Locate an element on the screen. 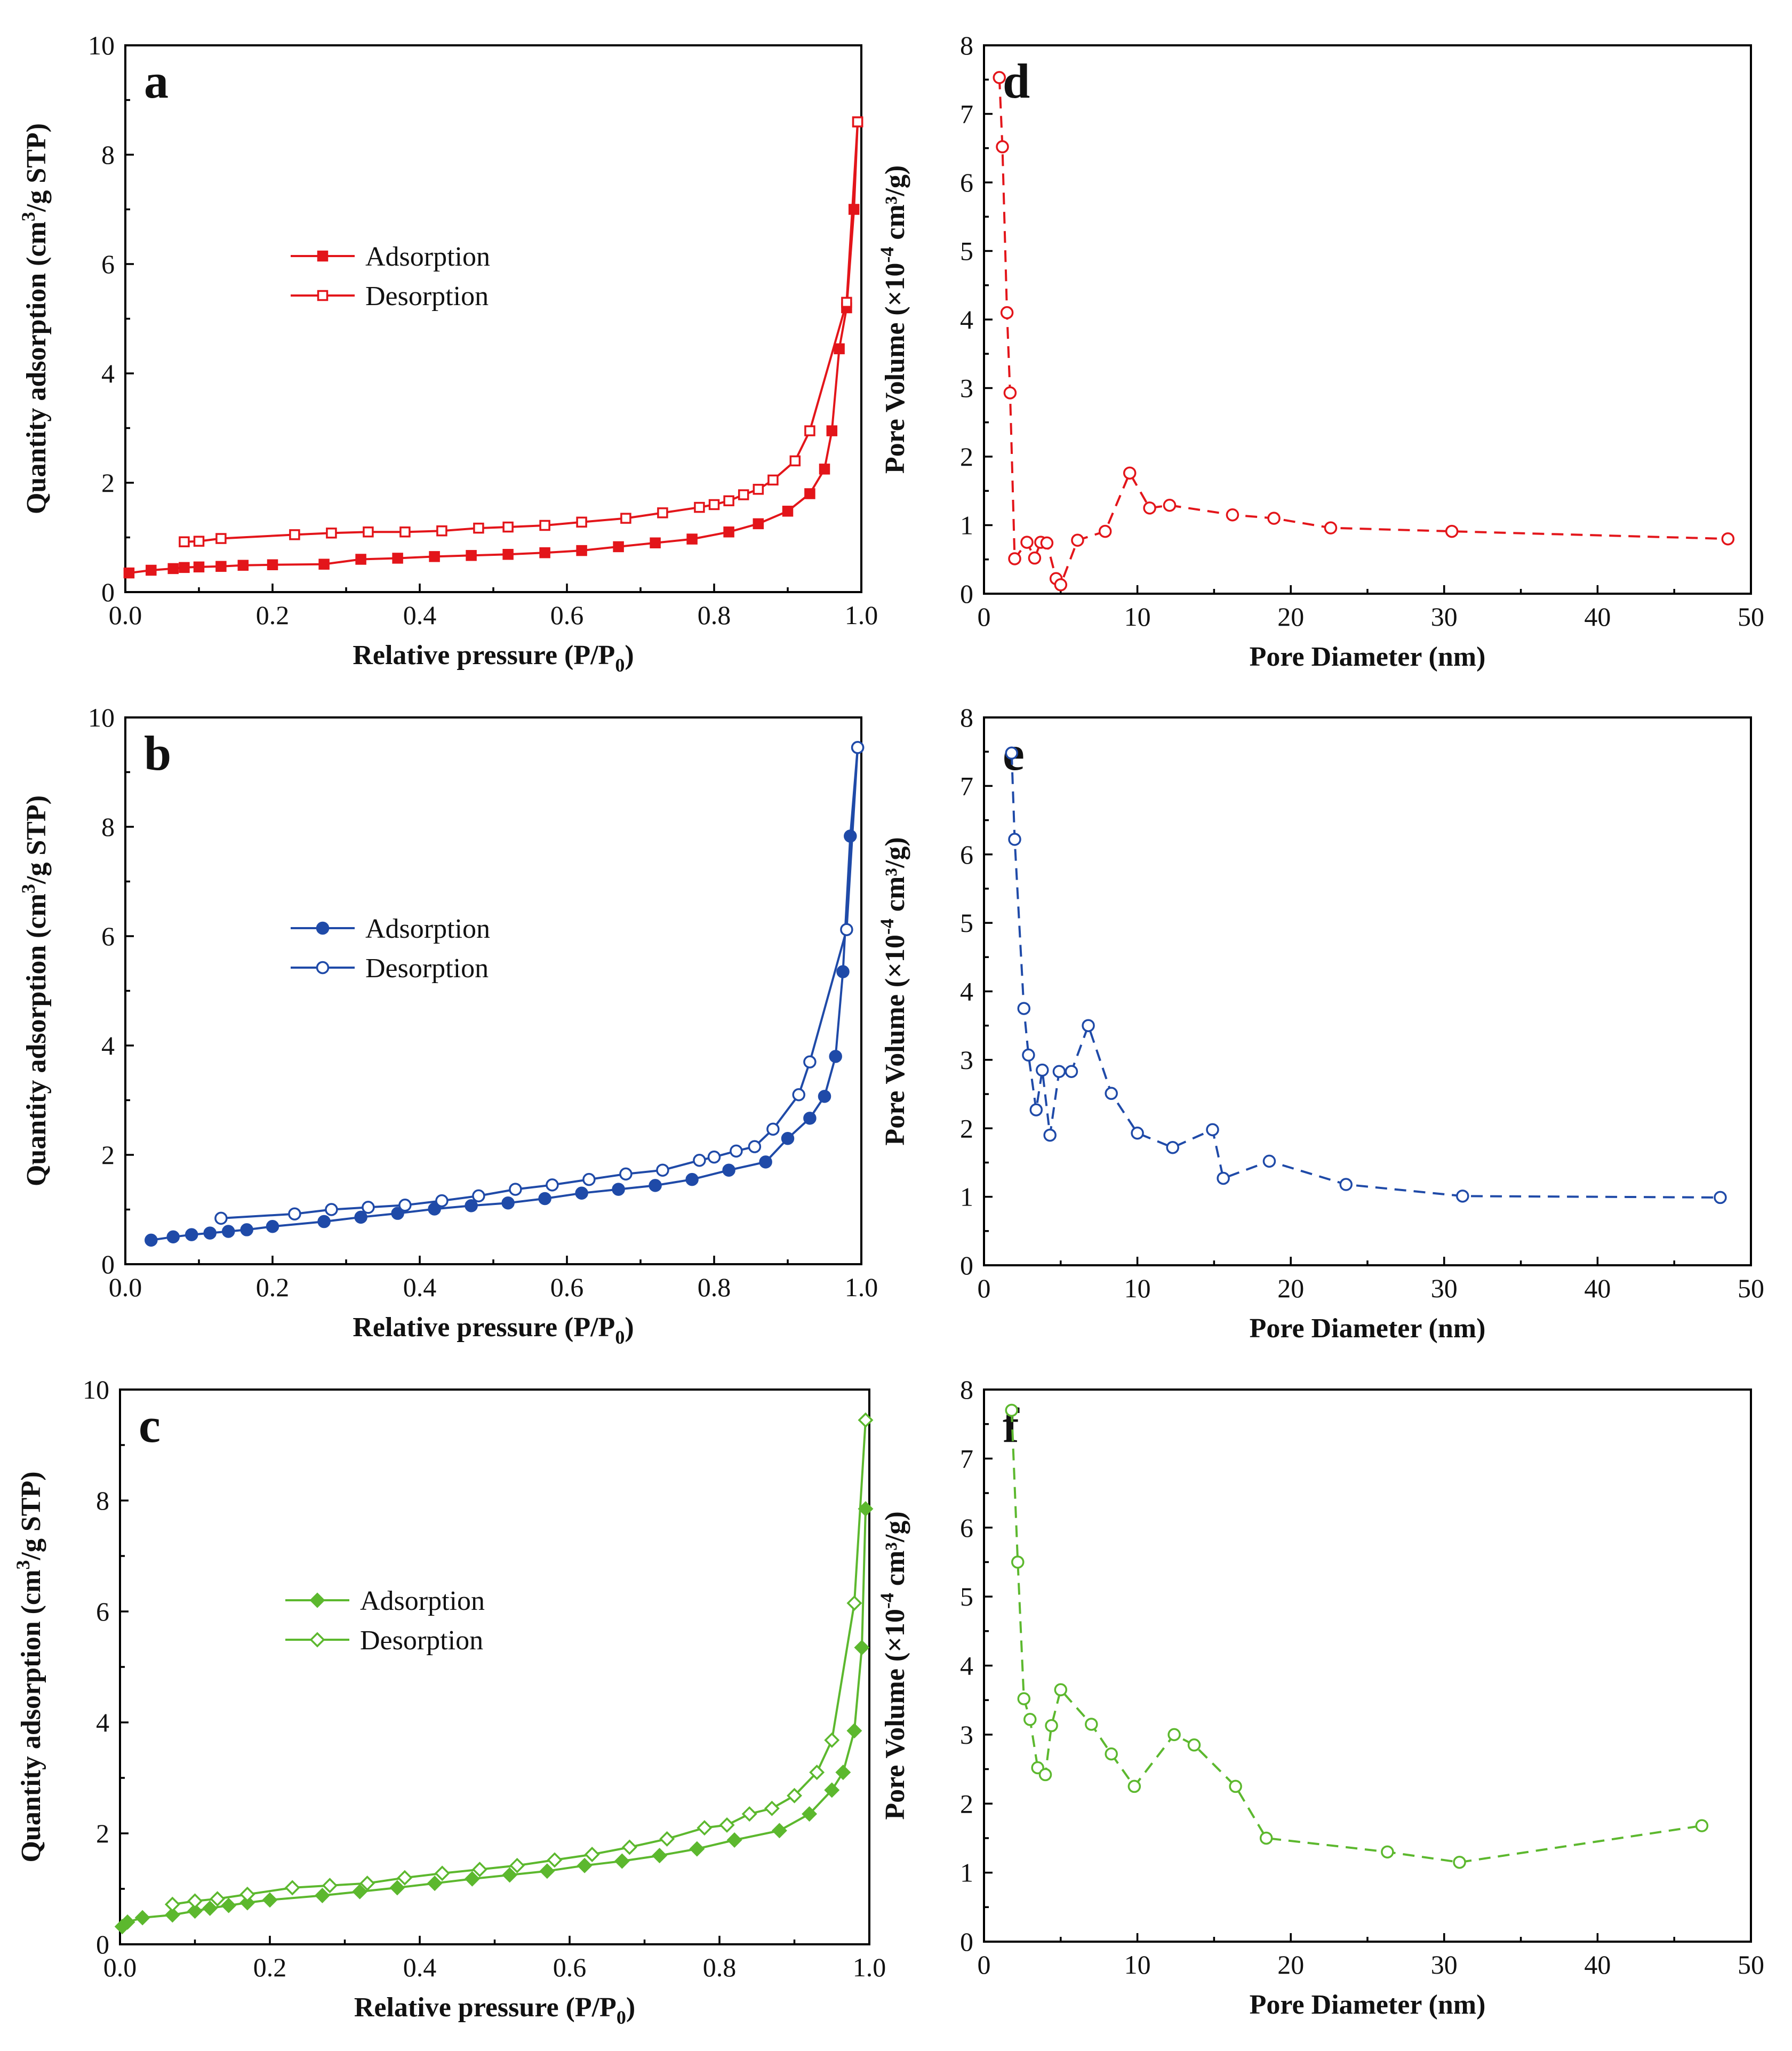  legend-marker is located at coordinates (317, 1640).